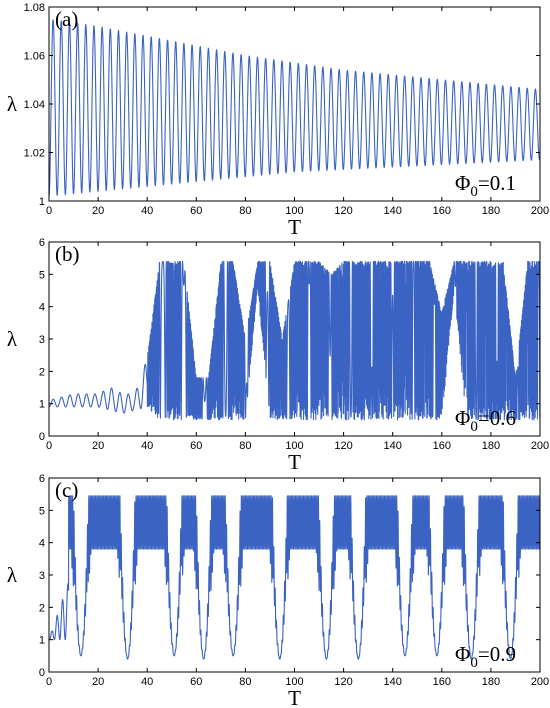 Image resolution: width=550 pixels, height=708 pixels. Describe the element at coordinates (34, 57) in the screenshot. I see `y-tick-label: 1.06` at that location.